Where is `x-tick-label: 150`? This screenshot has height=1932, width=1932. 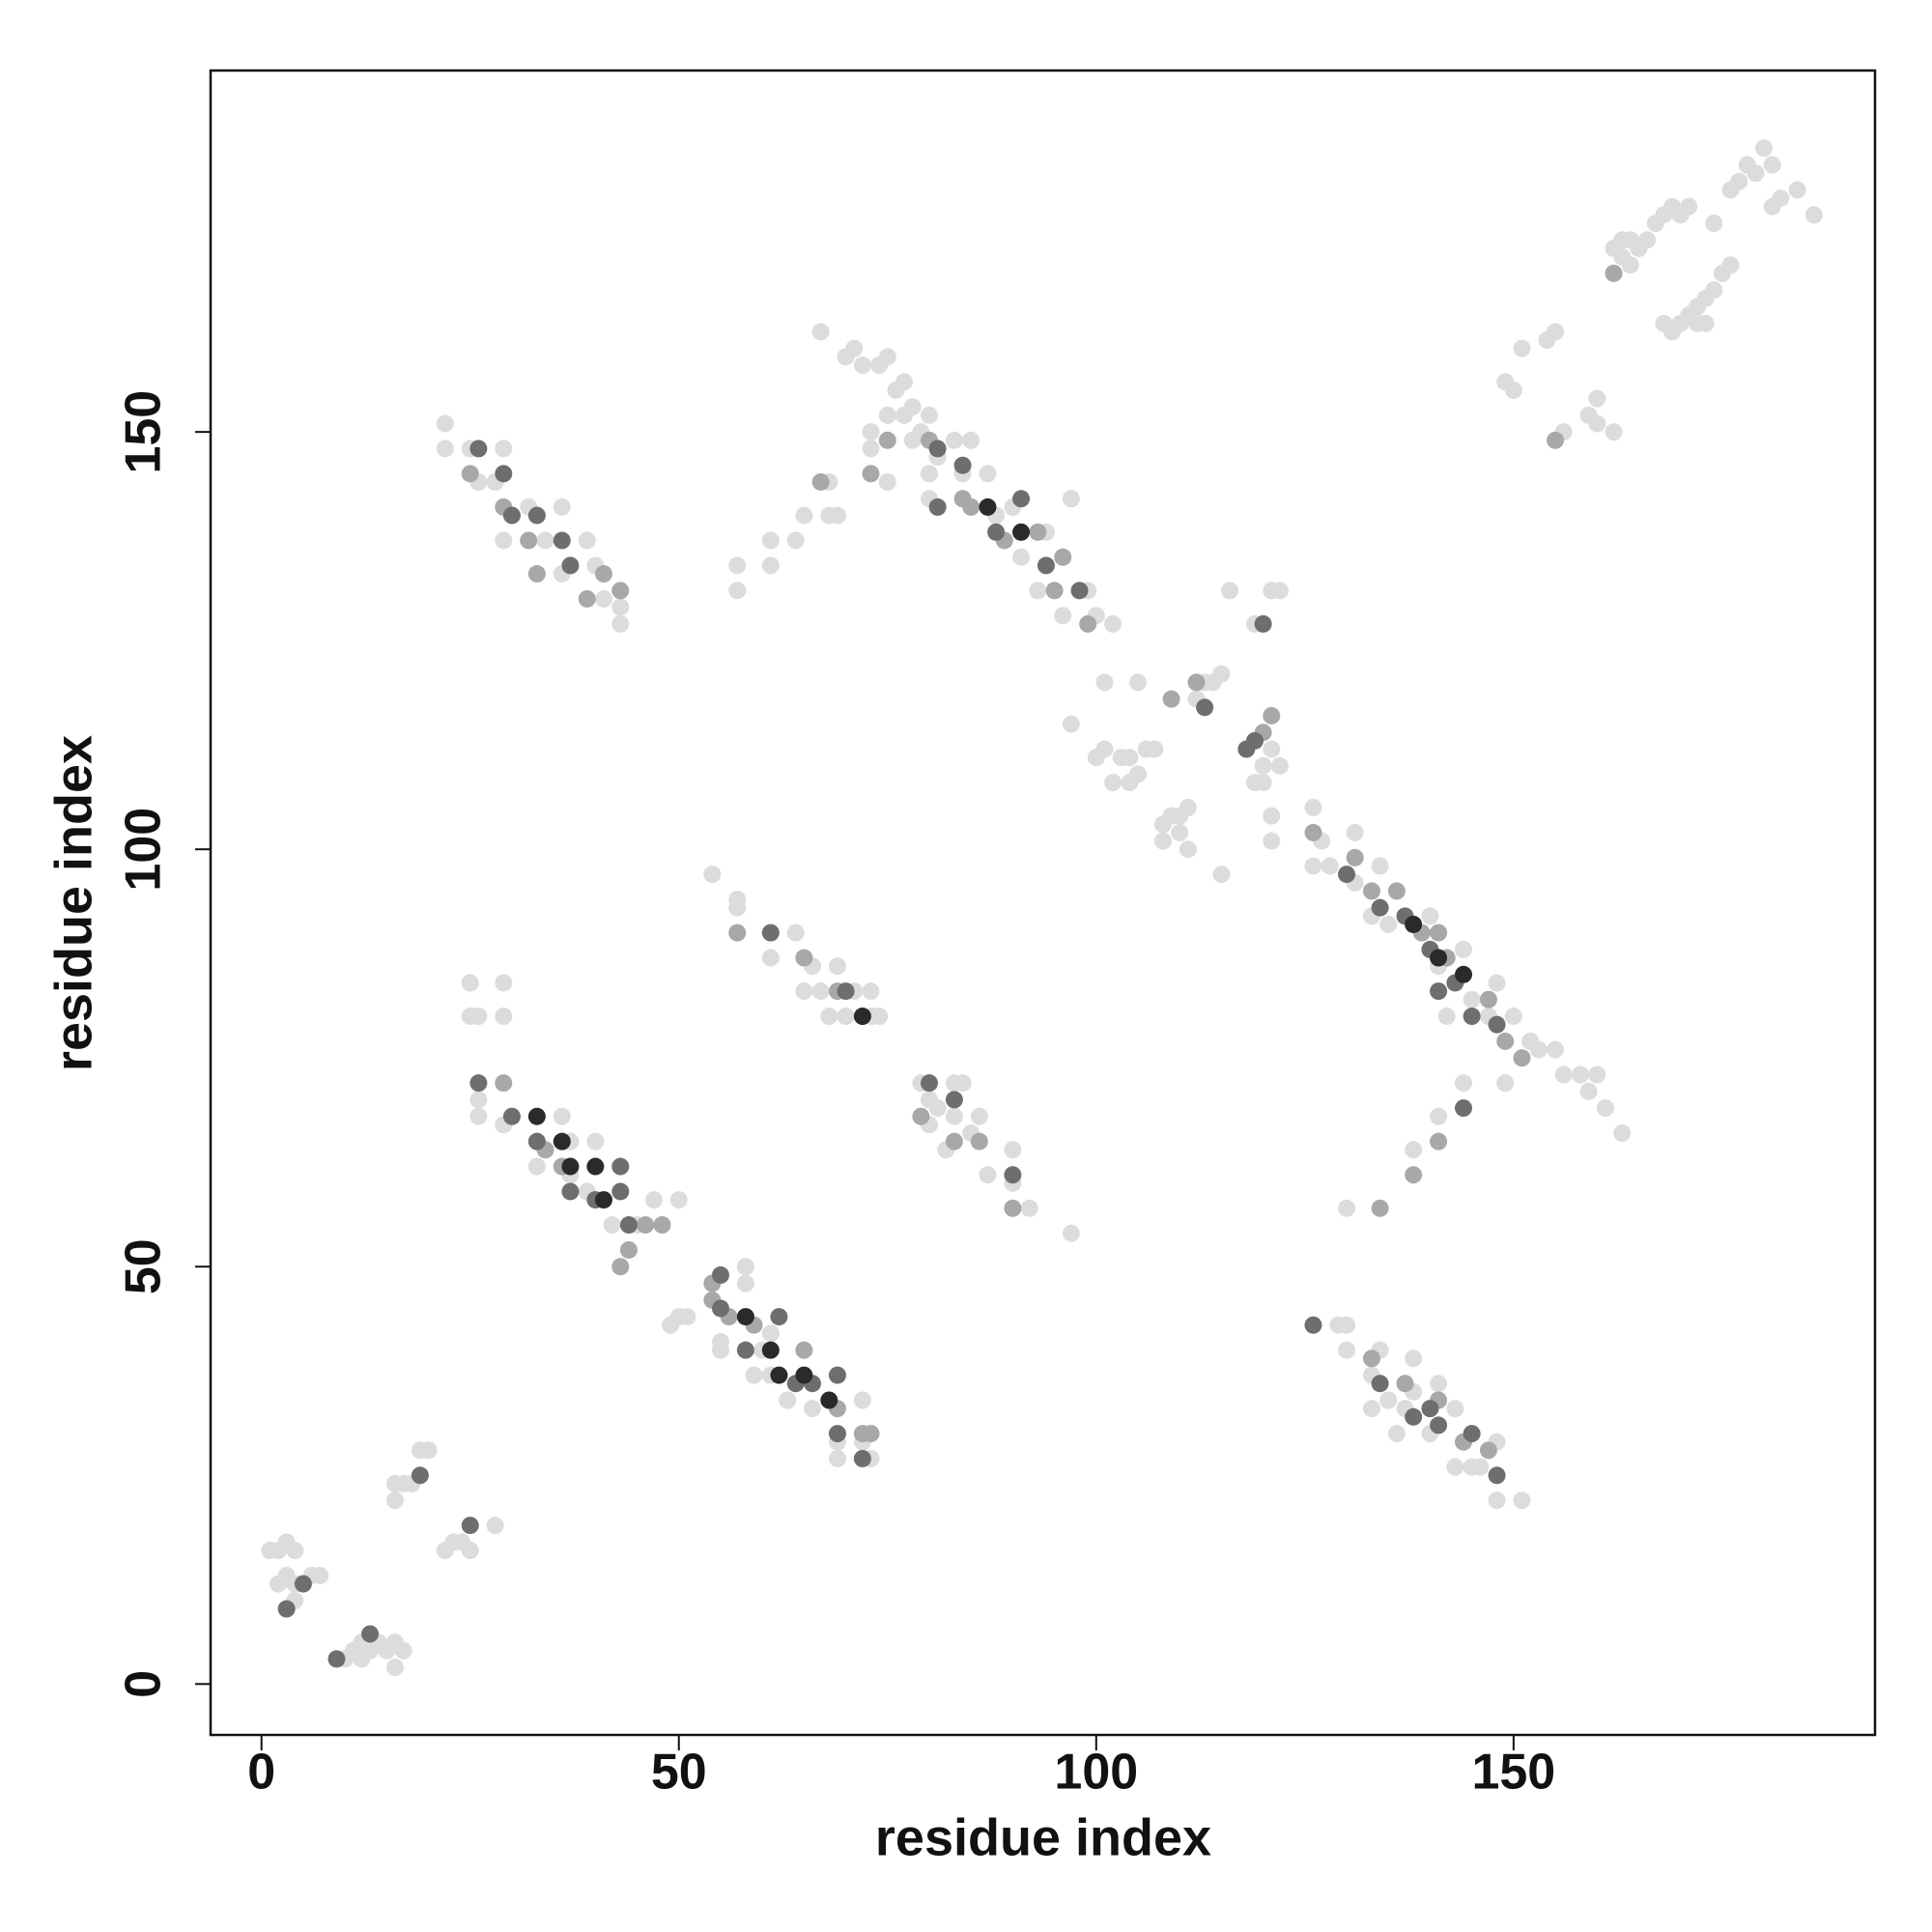
x-tick-label: 150 is located at coordinates (1513, 1773).